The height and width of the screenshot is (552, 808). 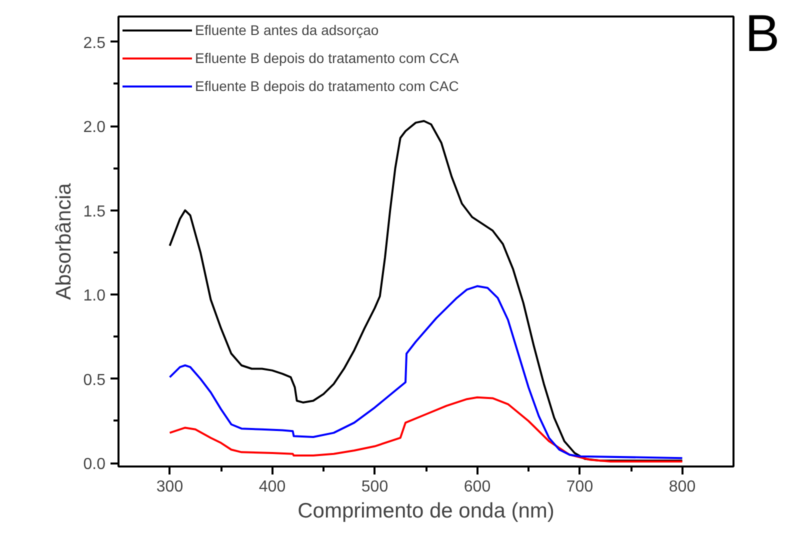 I want to click on y-tick-label: 0.5, so click(x=94, y=380).